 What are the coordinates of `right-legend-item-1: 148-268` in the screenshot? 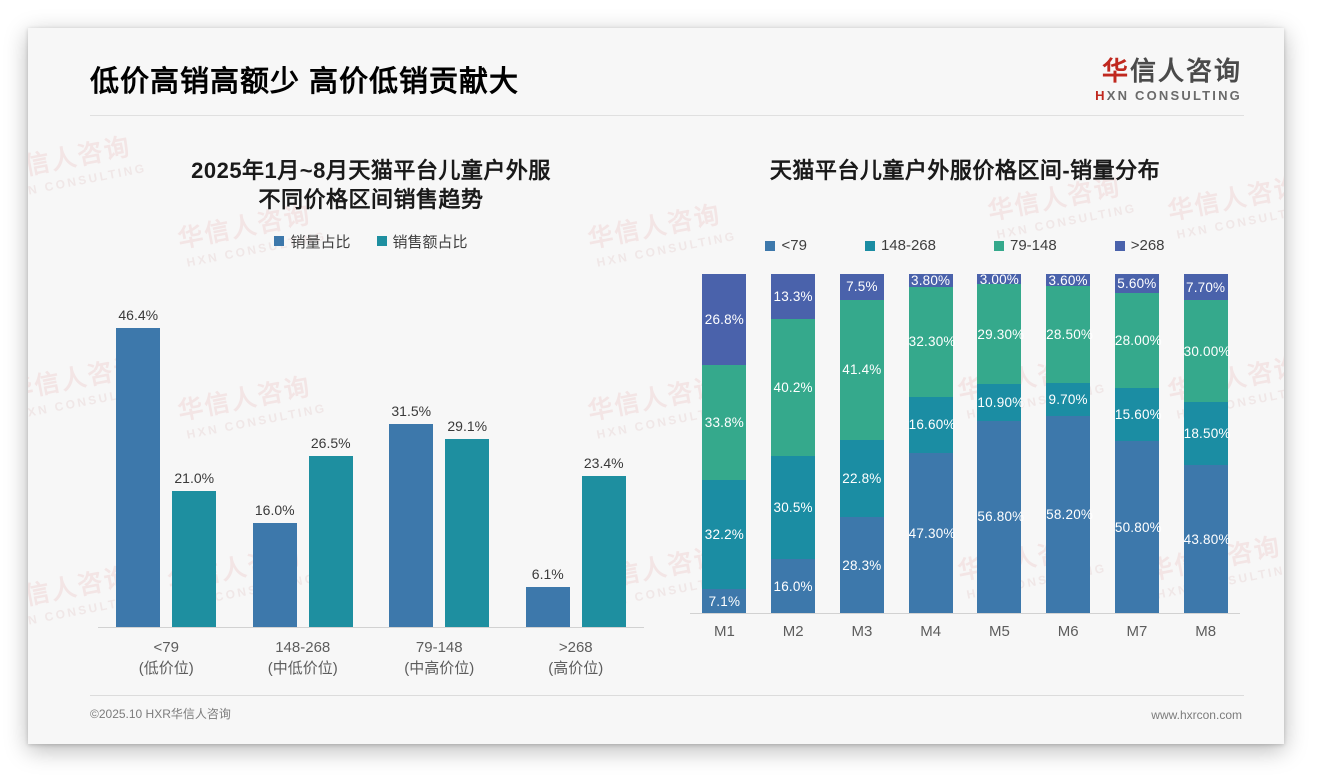 It's located at (900, 245).